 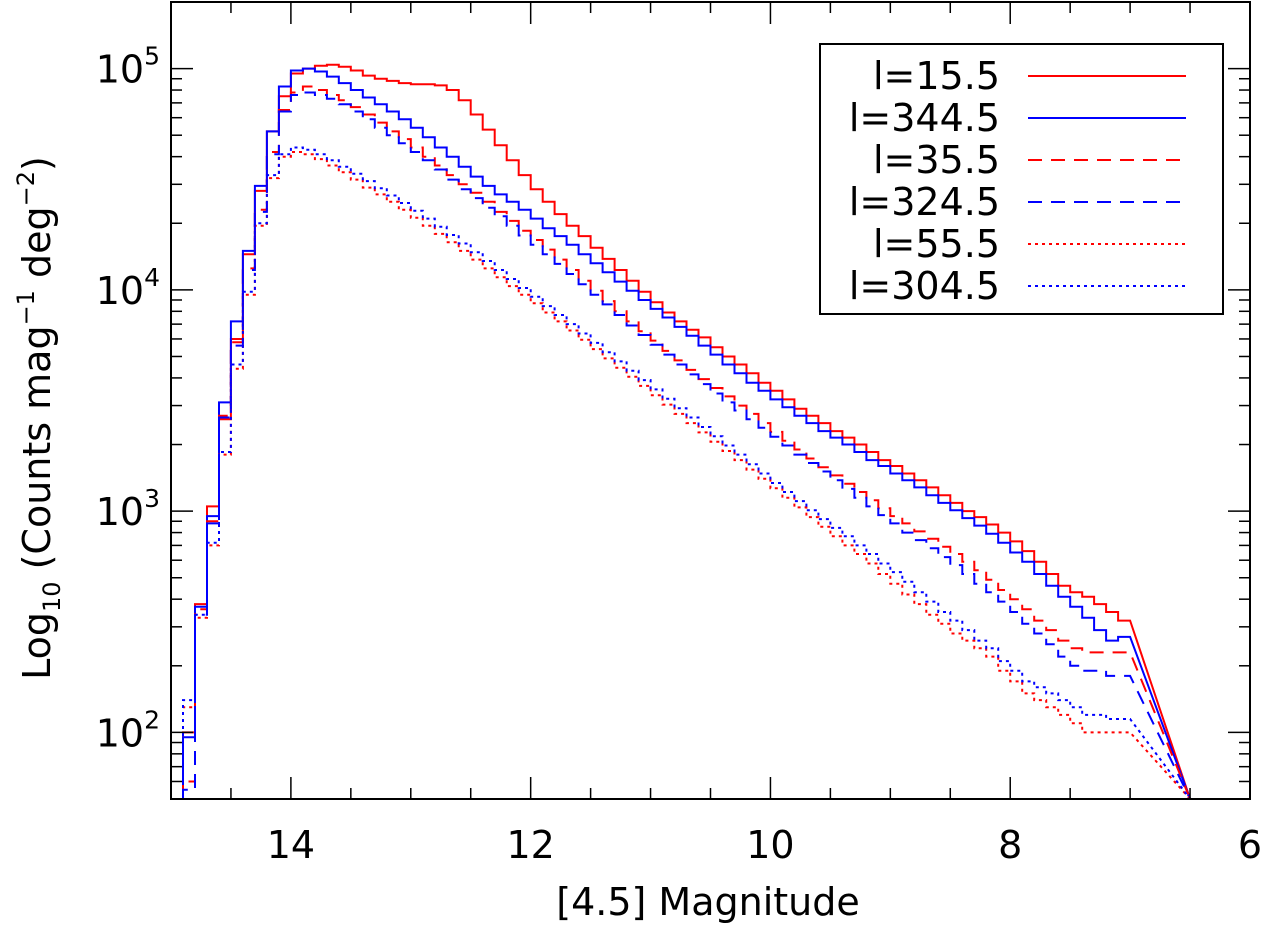 What do you see at coordinates (291, 845) in the screenshot?
I see `x-tick-label: 14` at bounding box center [291, 845].